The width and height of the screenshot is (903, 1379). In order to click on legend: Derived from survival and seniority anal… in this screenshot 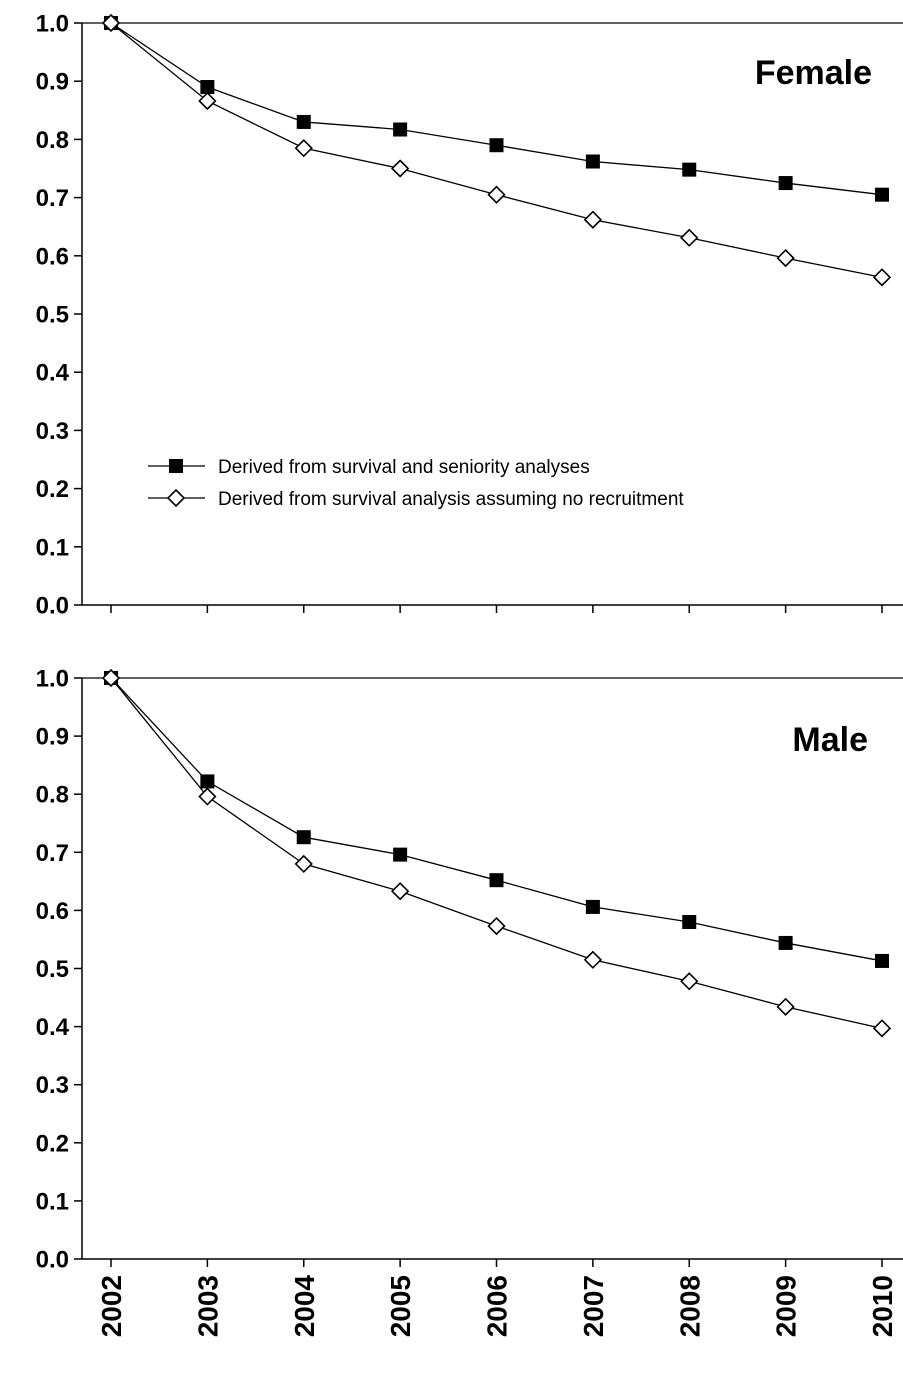, I will do `click(416, 483)`.